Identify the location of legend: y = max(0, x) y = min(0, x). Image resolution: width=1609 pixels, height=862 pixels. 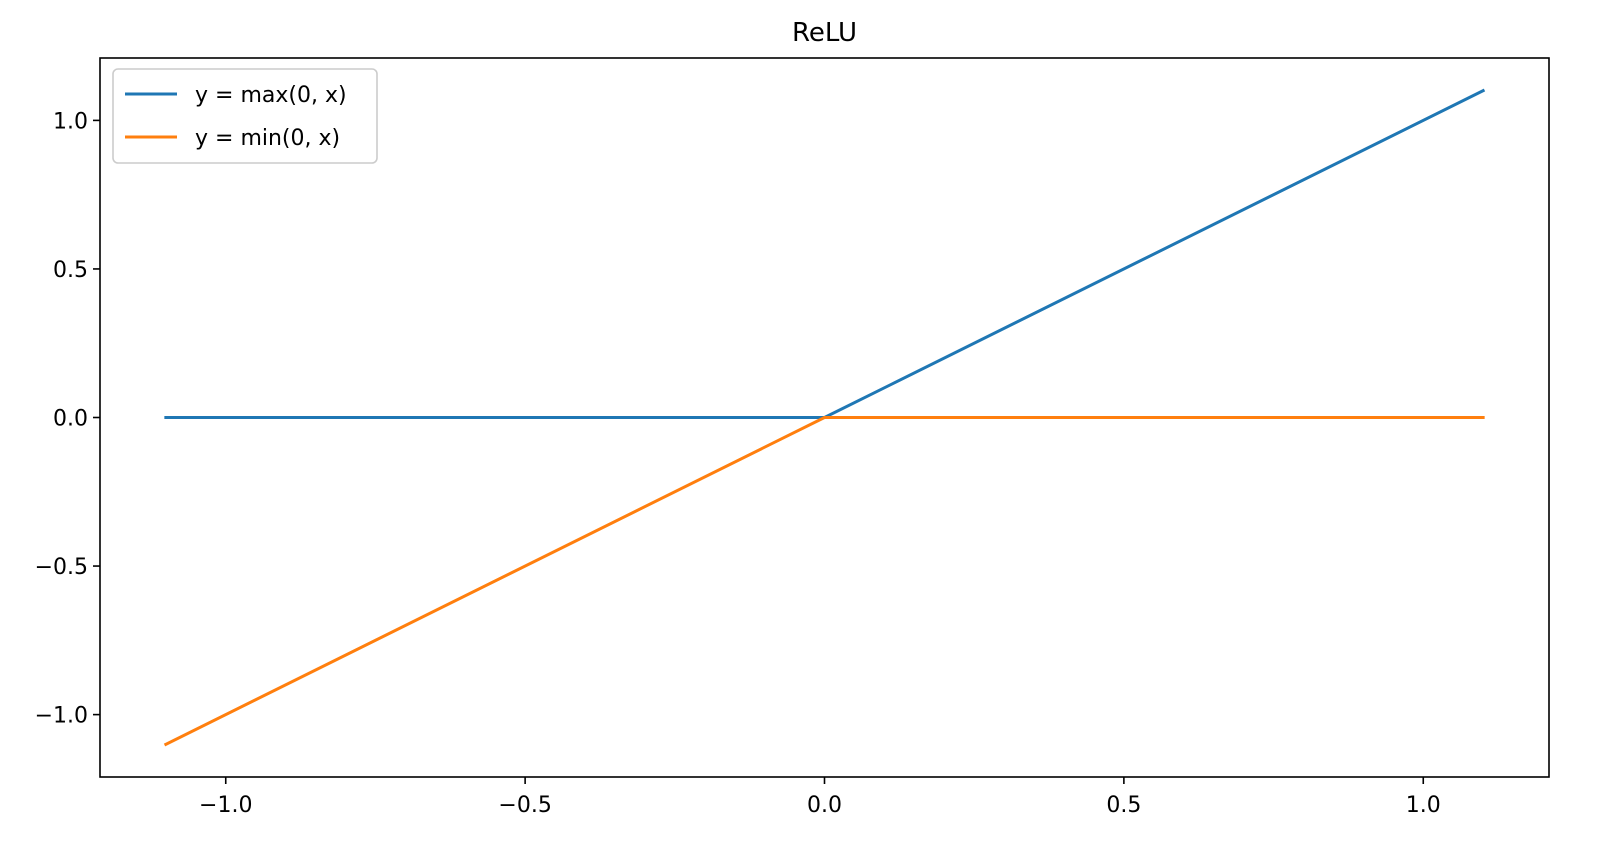
(245, 116).